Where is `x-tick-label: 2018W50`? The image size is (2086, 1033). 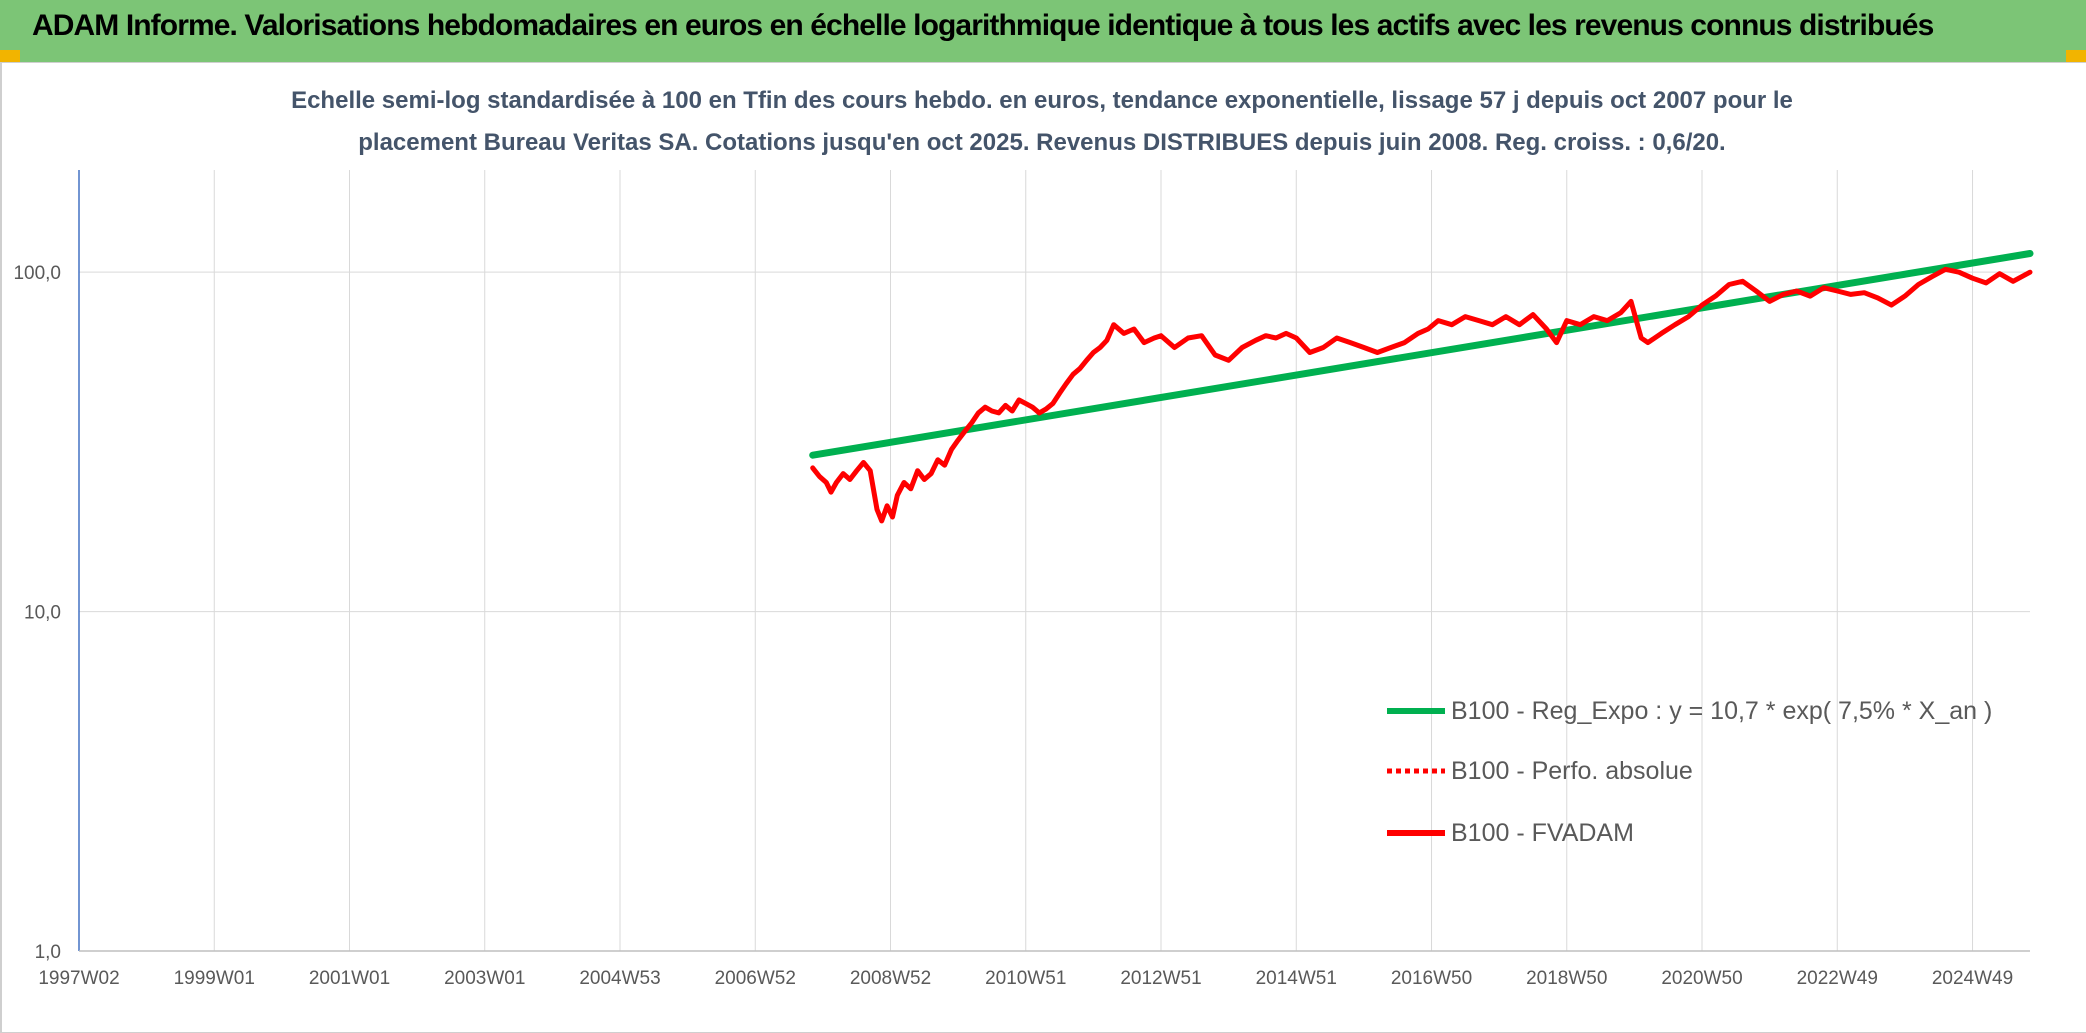
x-tick-label: 2018W50 is located at coordinates (1566, 978).